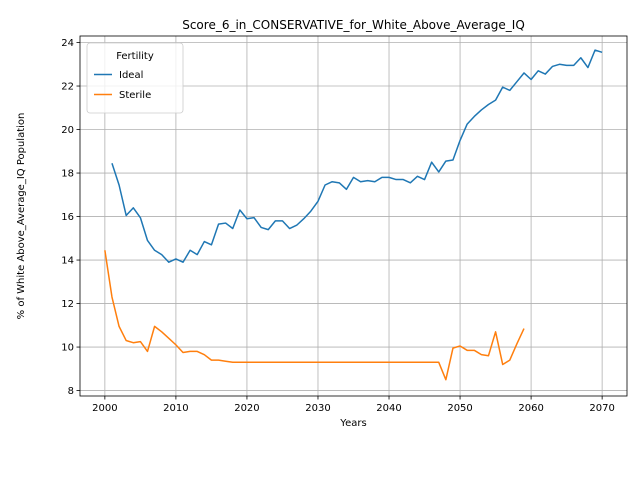 The width and height of the screenshot is (640, 480). What do you see at coordinates (67, 43) in the screenshot?
I see `y-tick-label: 24` at bounding box center [67, 43].